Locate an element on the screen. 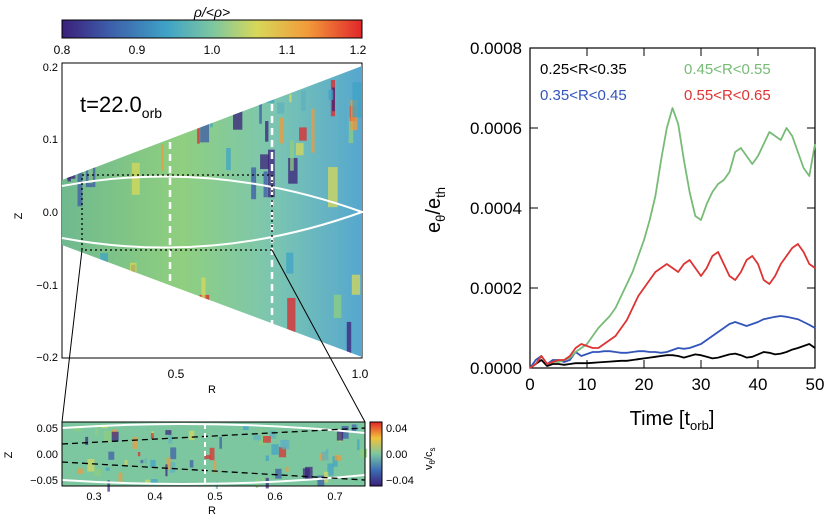 The image size is (830, 521). inset-y-ticks: 0.05 0.00 −0.05 is located at coordinates (44, 455).